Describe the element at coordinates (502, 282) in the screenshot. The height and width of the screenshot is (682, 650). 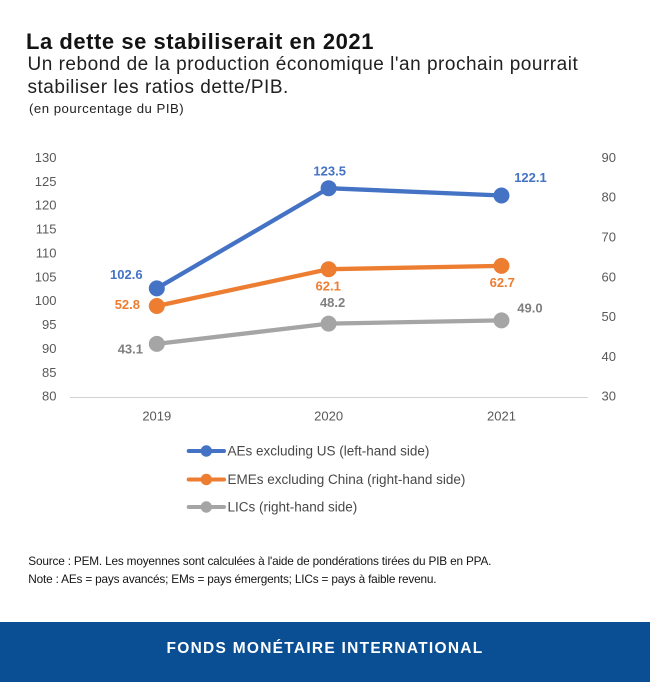
I see `svg-text: 62.7` at that location.